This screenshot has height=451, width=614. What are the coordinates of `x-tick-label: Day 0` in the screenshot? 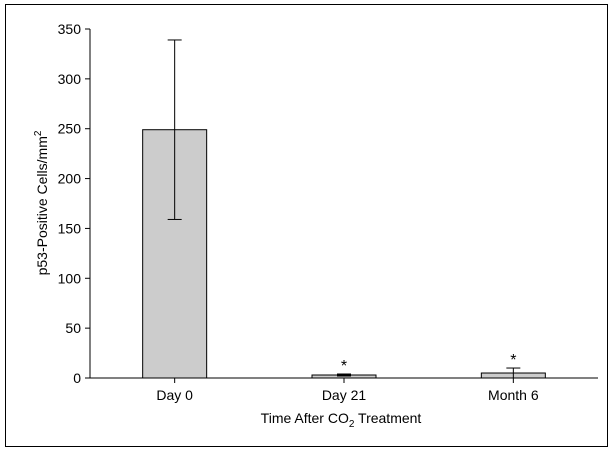 It's located at (174, 395).